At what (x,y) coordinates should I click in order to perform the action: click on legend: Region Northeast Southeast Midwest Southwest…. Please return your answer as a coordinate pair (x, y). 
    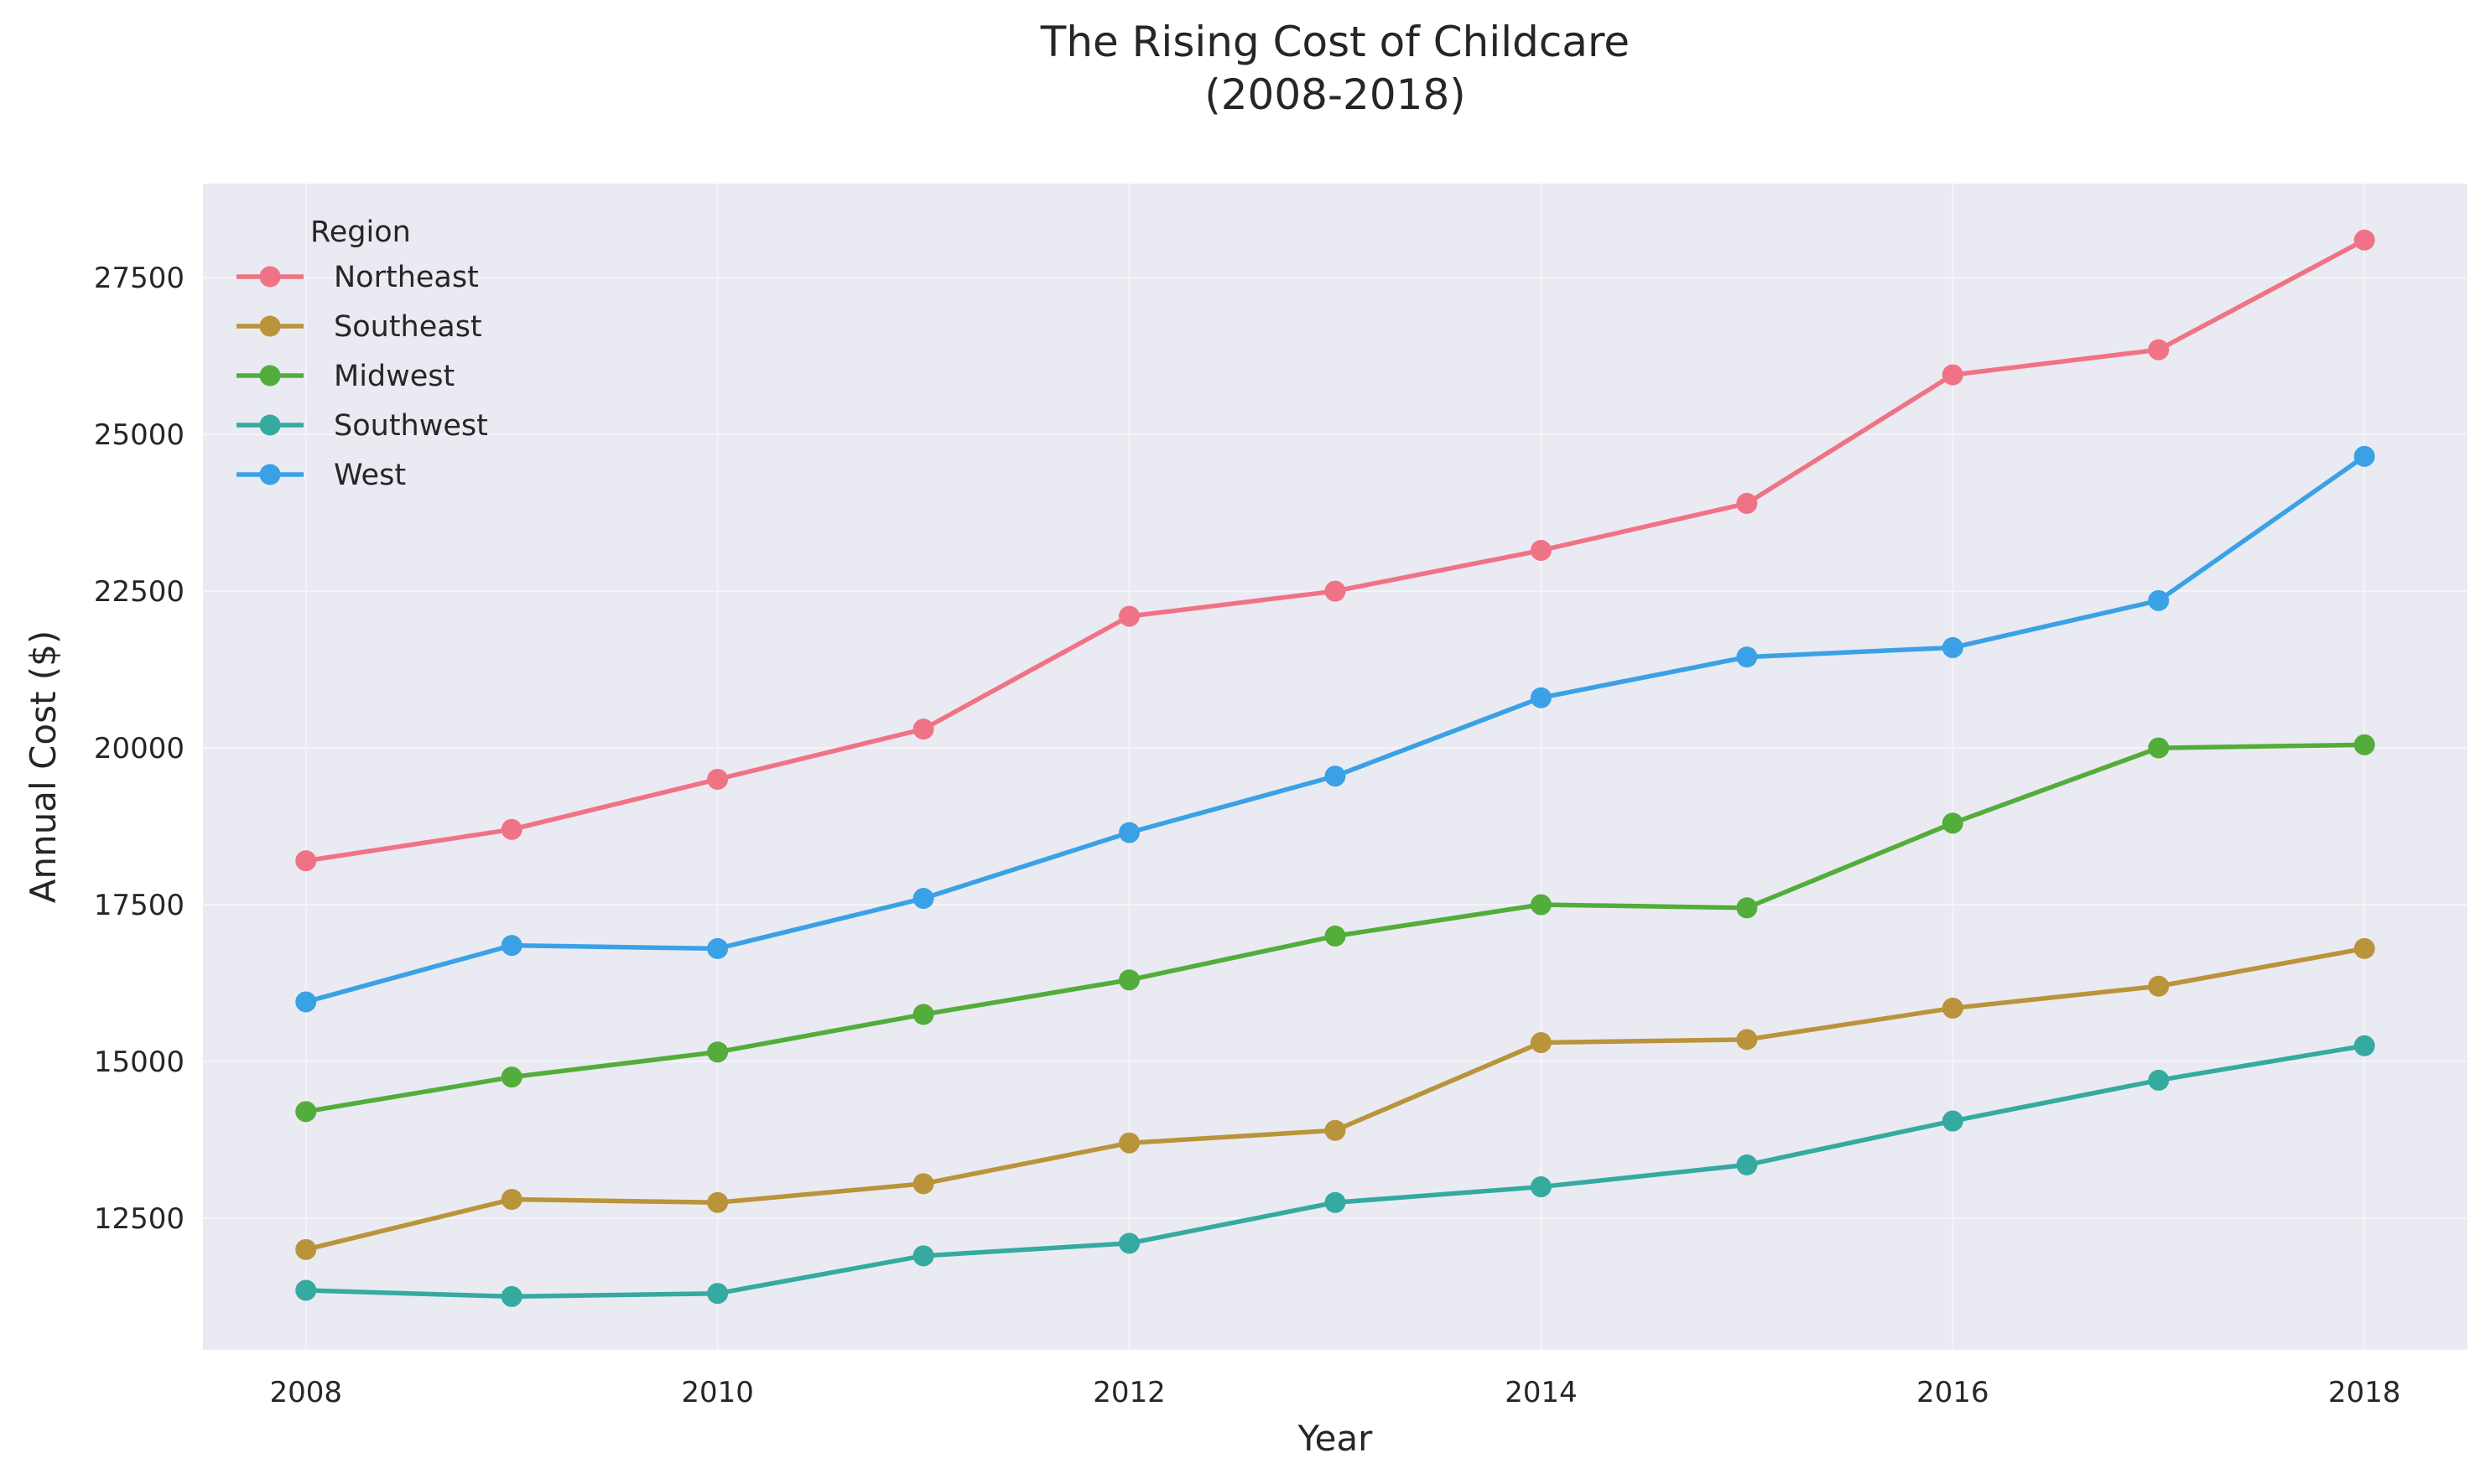
    Looking at the image, I should click on (362, 353).